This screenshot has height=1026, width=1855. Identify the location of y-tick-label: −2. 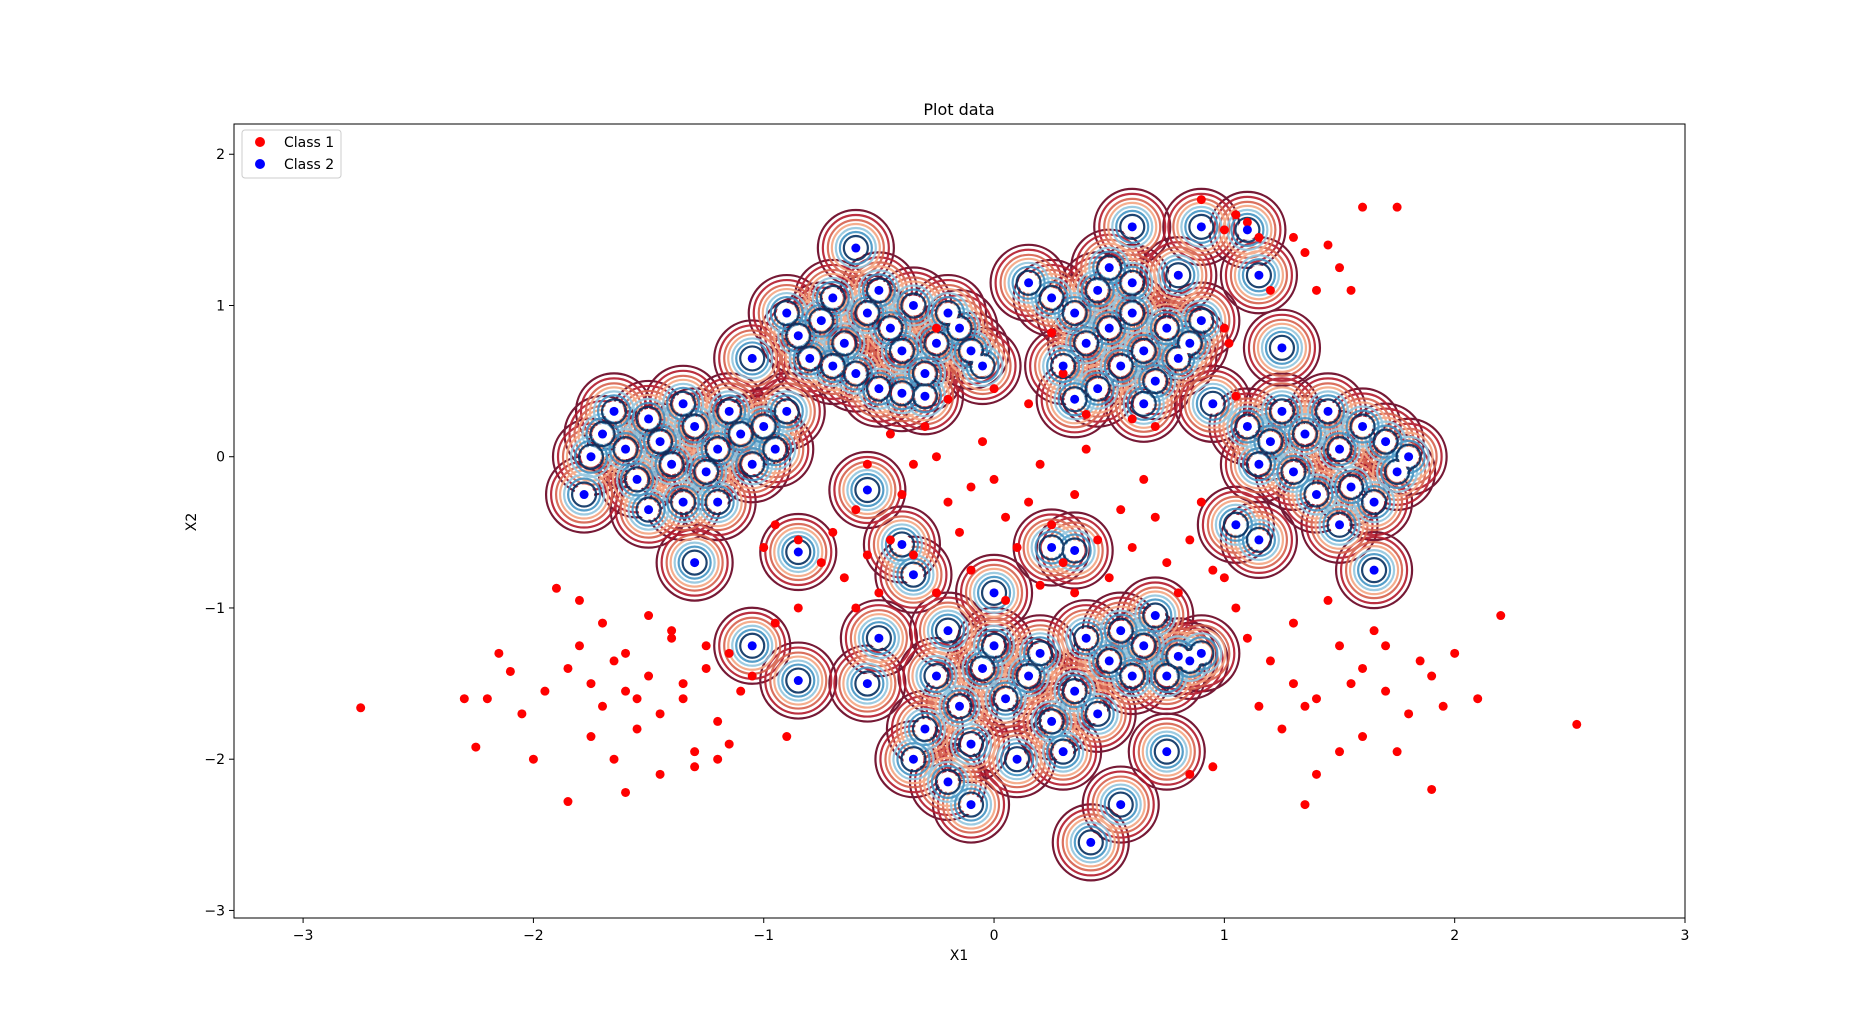
(214, 760).